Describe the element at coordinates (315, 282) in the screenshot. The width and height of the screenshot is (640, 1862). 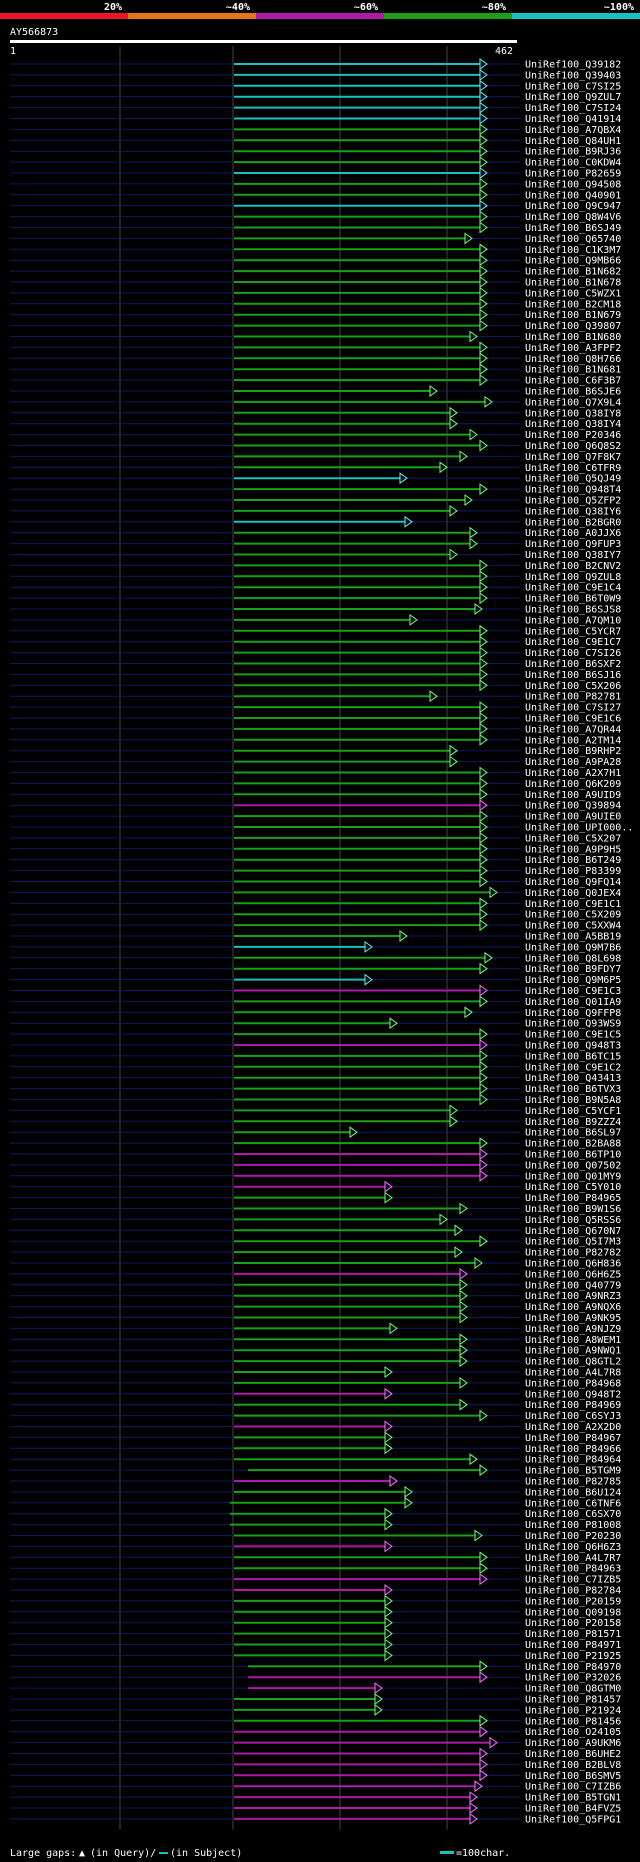
I see `hit-row: UniRef100_B1N678` at that location.